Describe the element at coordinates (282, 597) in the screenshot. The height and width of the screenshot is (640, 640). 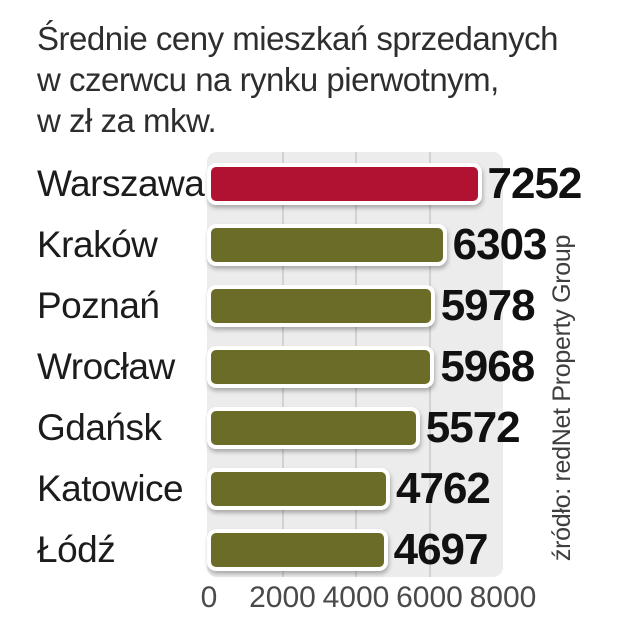
I see `x-tick-label-2000: 2000` at that location.